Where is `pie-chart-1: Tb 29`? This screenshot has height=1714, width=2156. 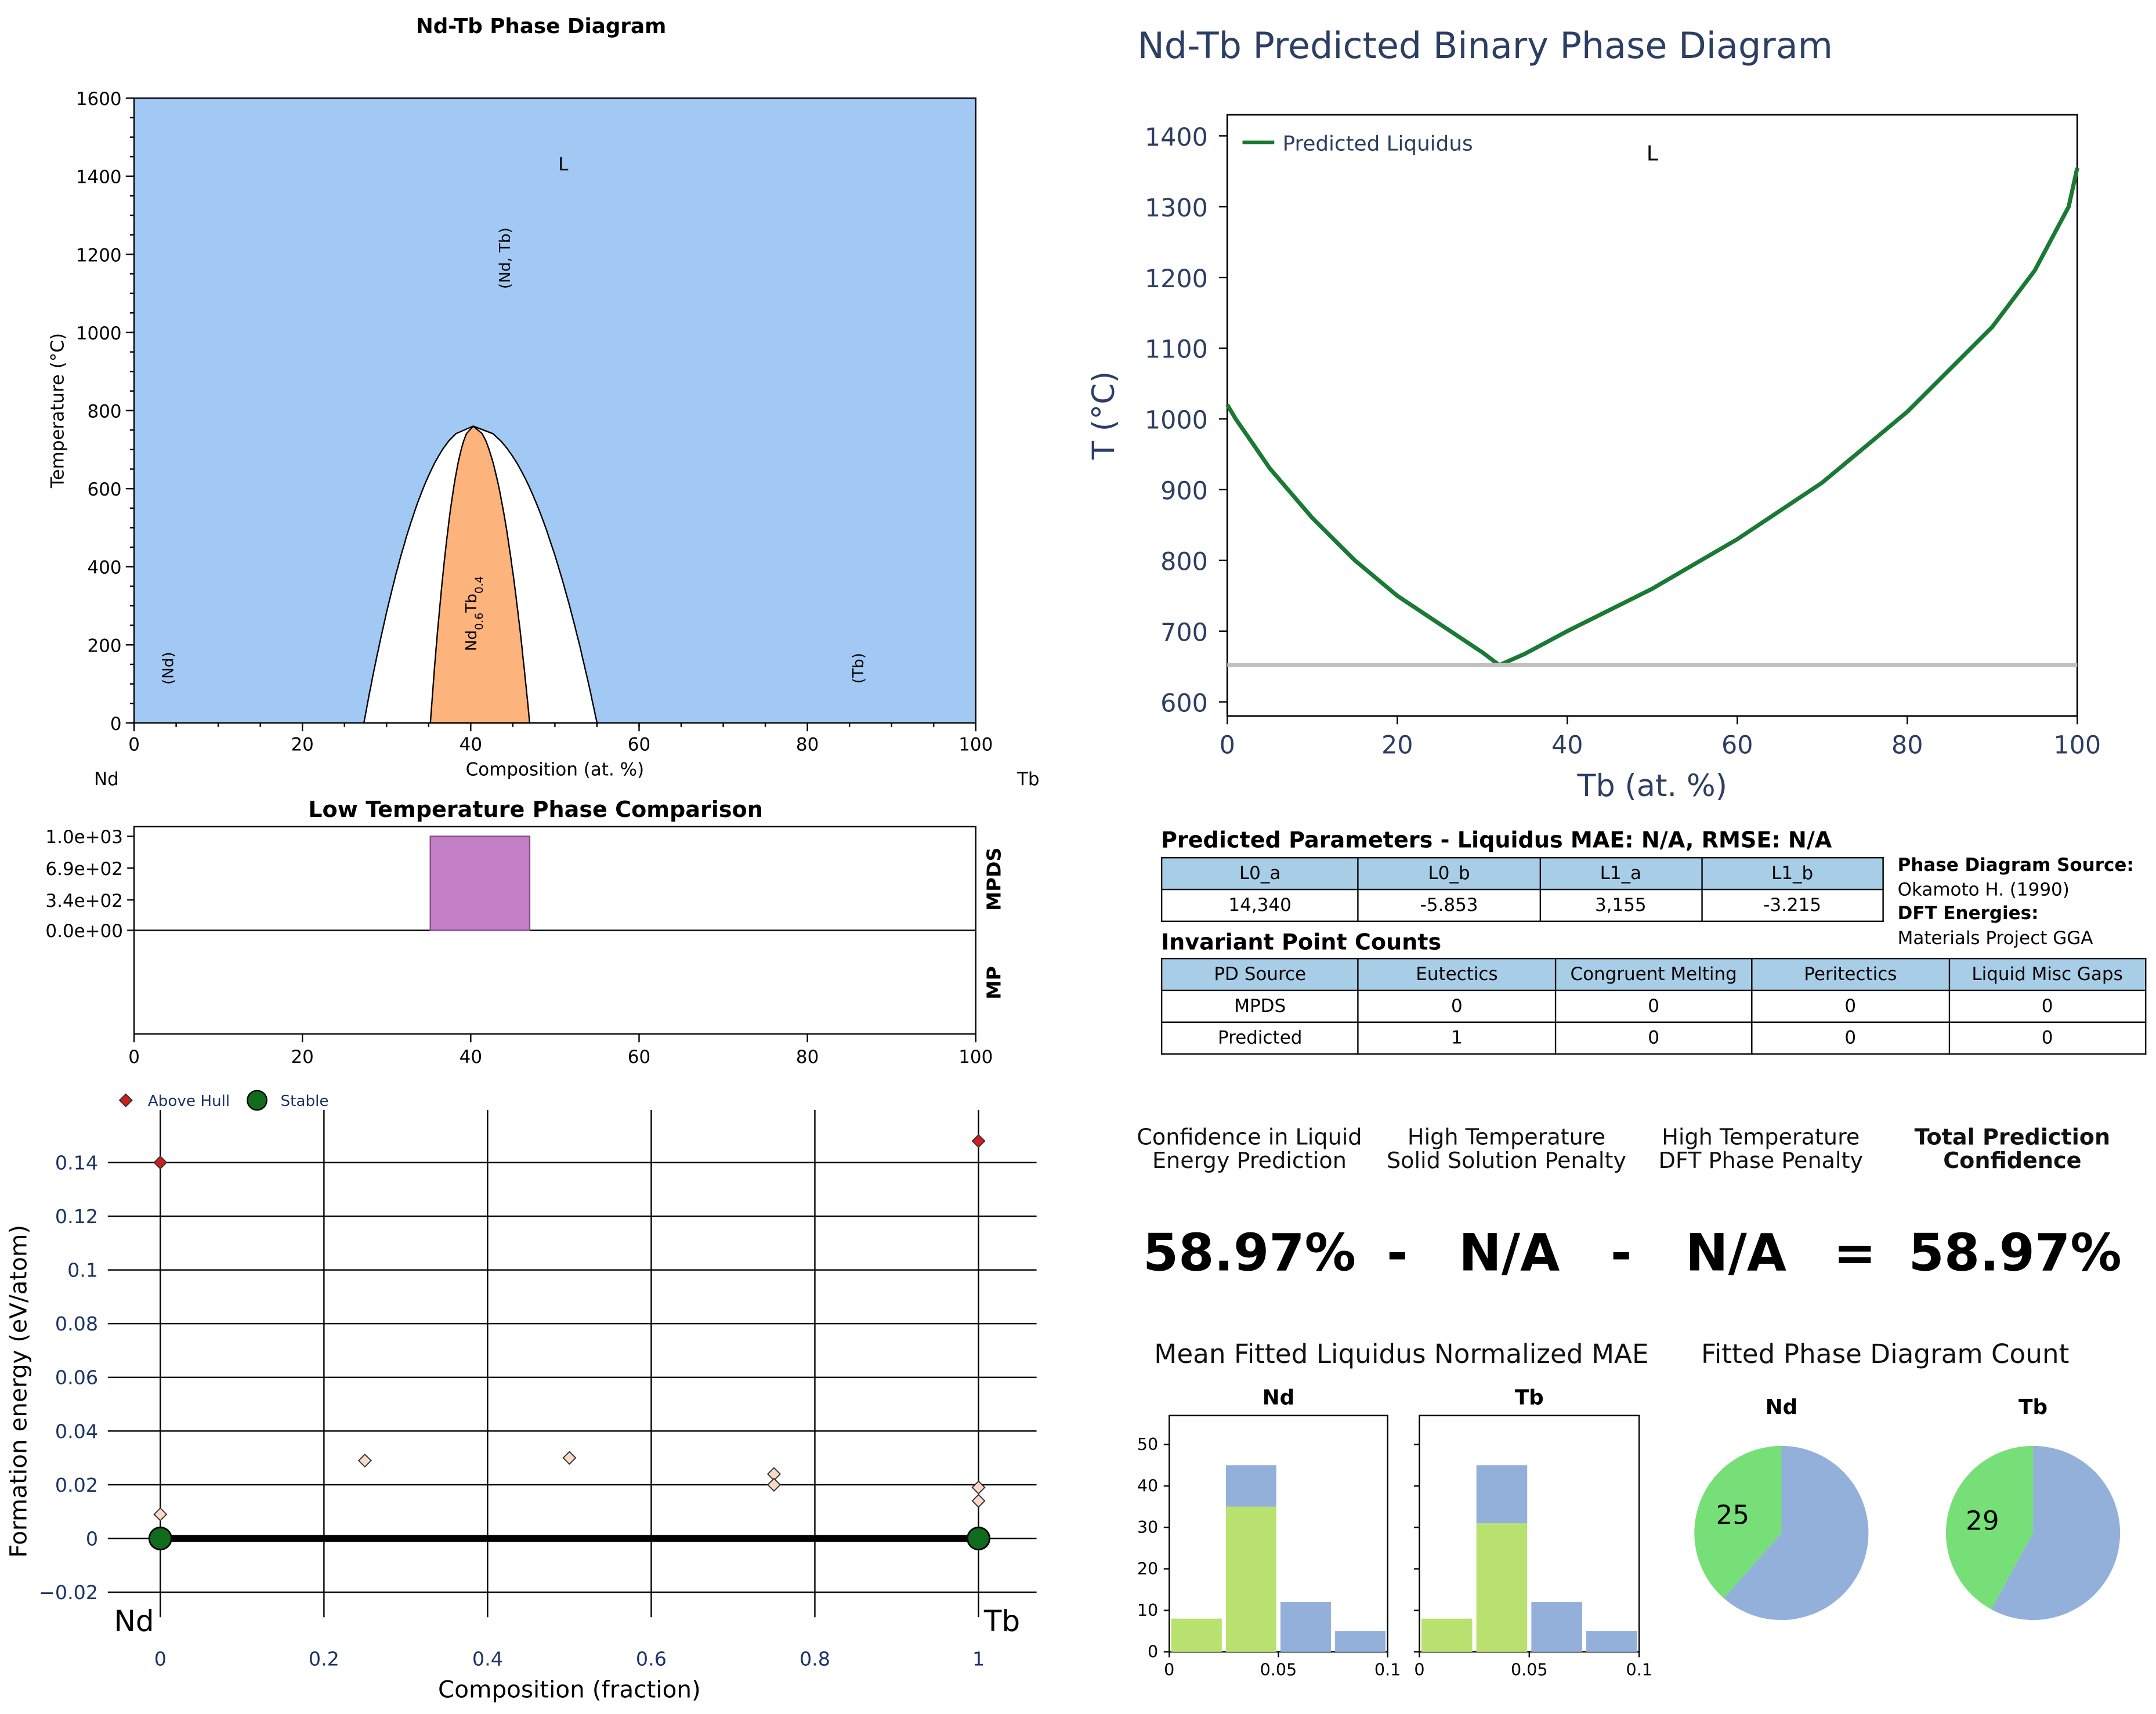 pie-chart-1: Tb 29 is located at coordinates (2033, 1508).